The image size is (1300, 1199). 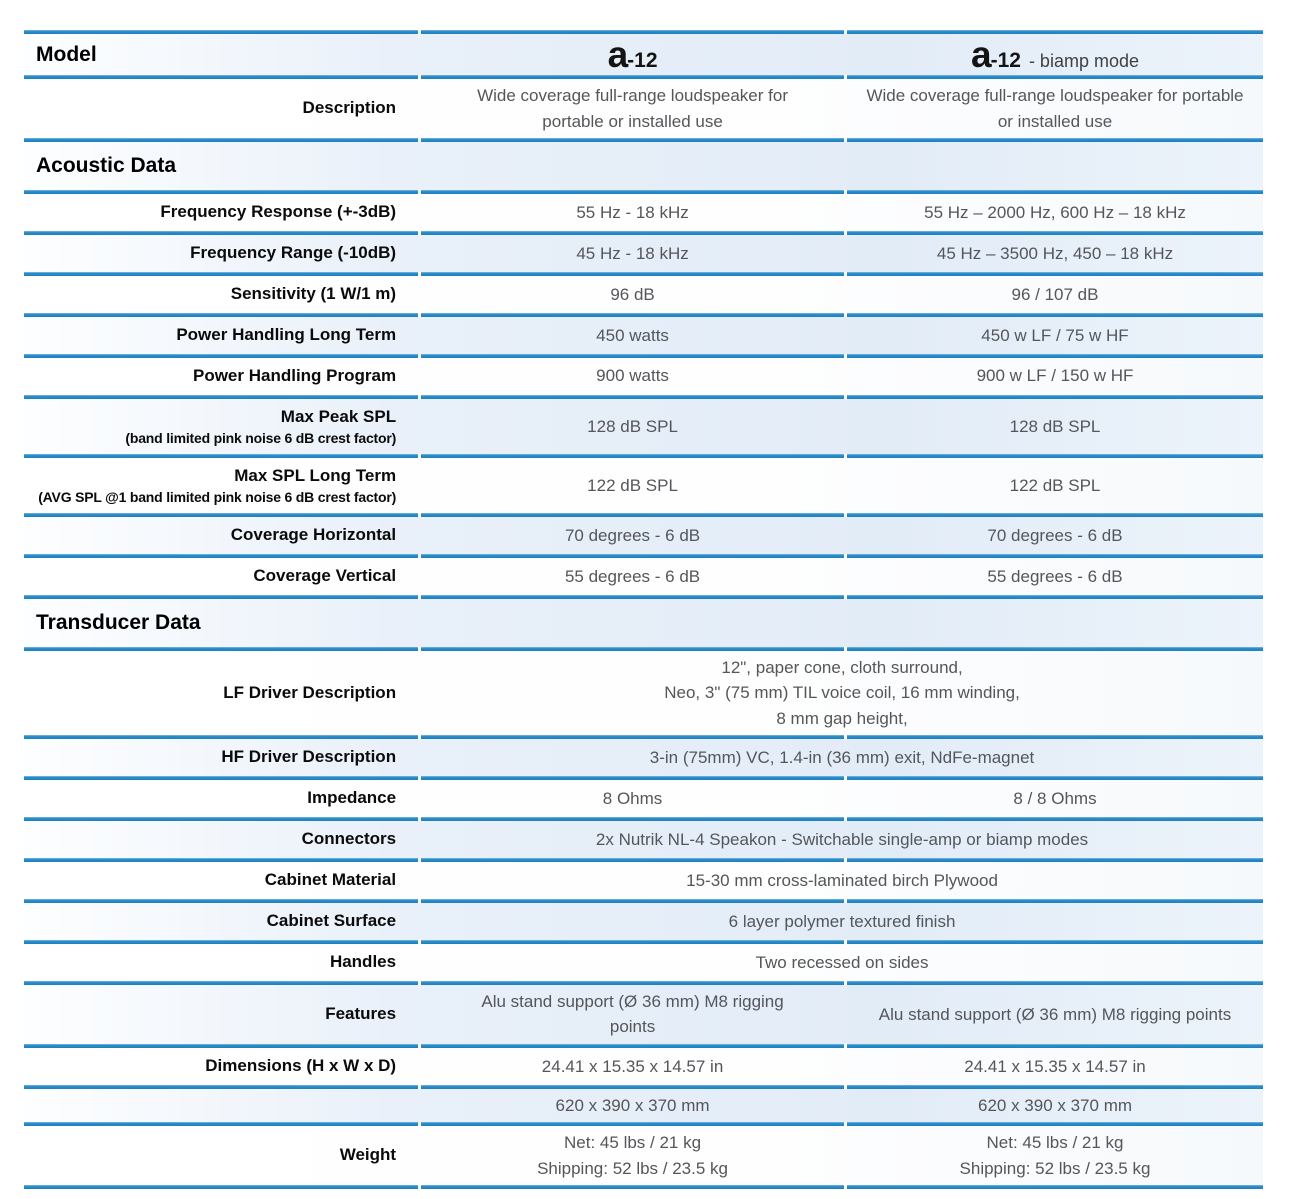 I want to click on spec-label: LF Driver Description, so click(x=310, y=692).